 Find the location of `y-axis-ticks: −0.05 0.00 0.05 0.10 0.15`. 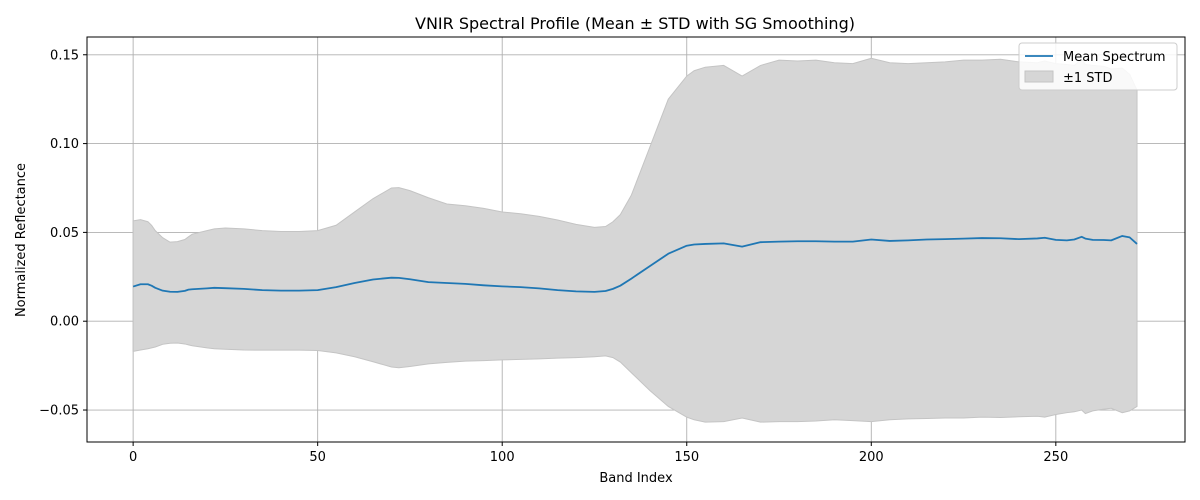

y-axis-ticks: −0.05 0.00 0.05 0.10 0.15 is located at coordinates (63, 233).